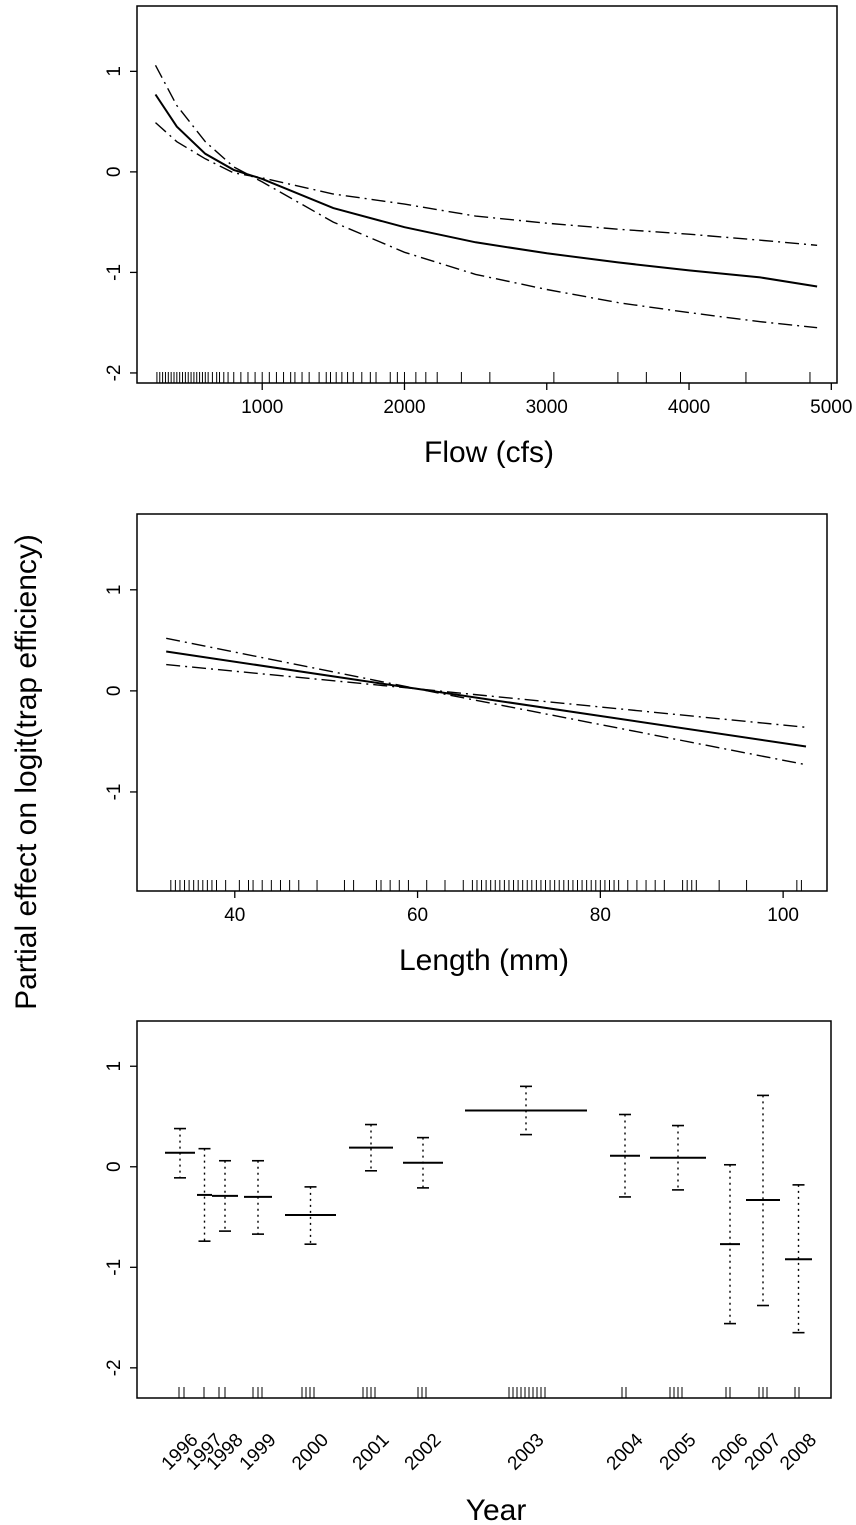 The height and width of the screenshot is (1525, 856). What do you see at coordinates (417, 915) in the screenshot?
I see `x-tick-label: 60` at bounding box center [417, 915].